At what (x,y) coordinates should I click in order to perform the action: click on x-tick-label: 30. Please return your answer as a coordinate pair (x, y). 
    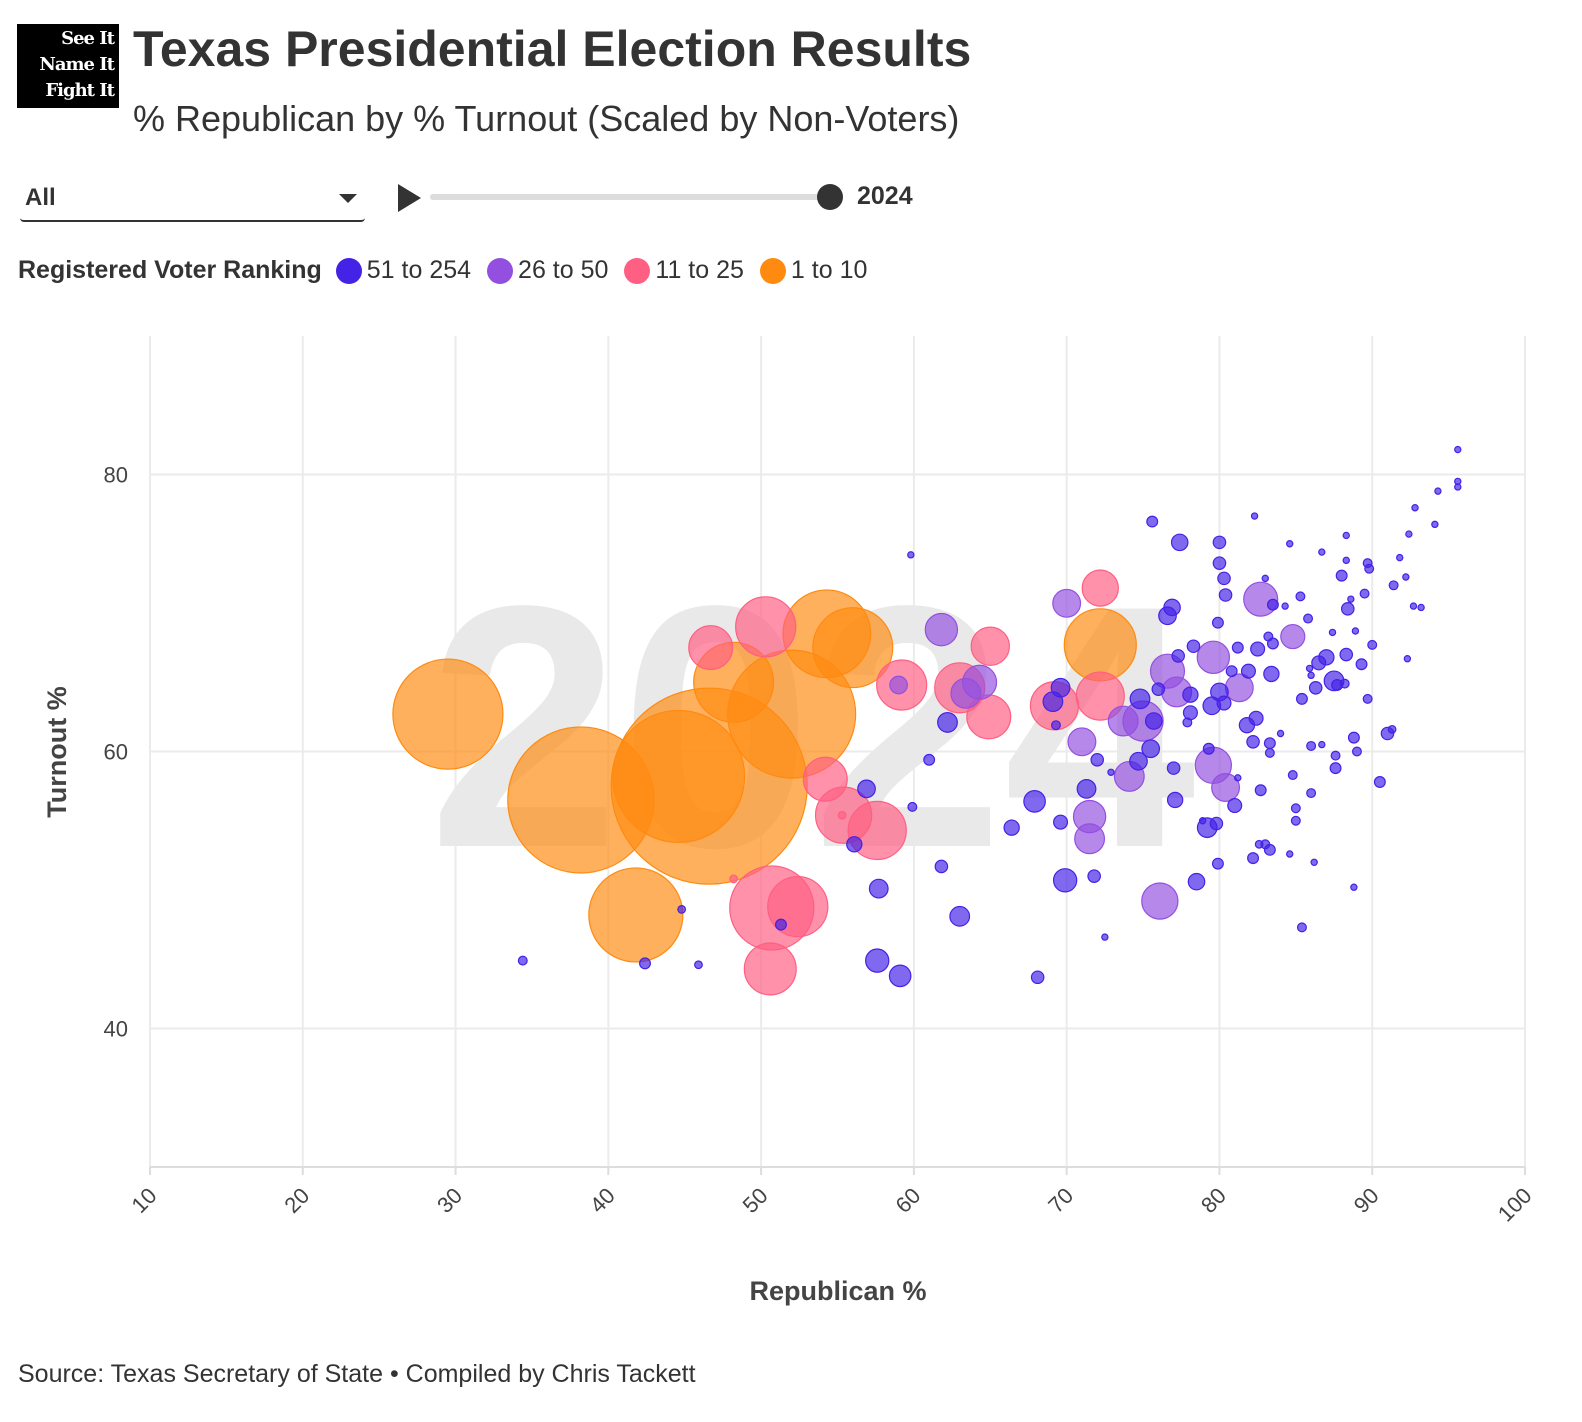
    Looking at the image, I should click on (449, 1200).